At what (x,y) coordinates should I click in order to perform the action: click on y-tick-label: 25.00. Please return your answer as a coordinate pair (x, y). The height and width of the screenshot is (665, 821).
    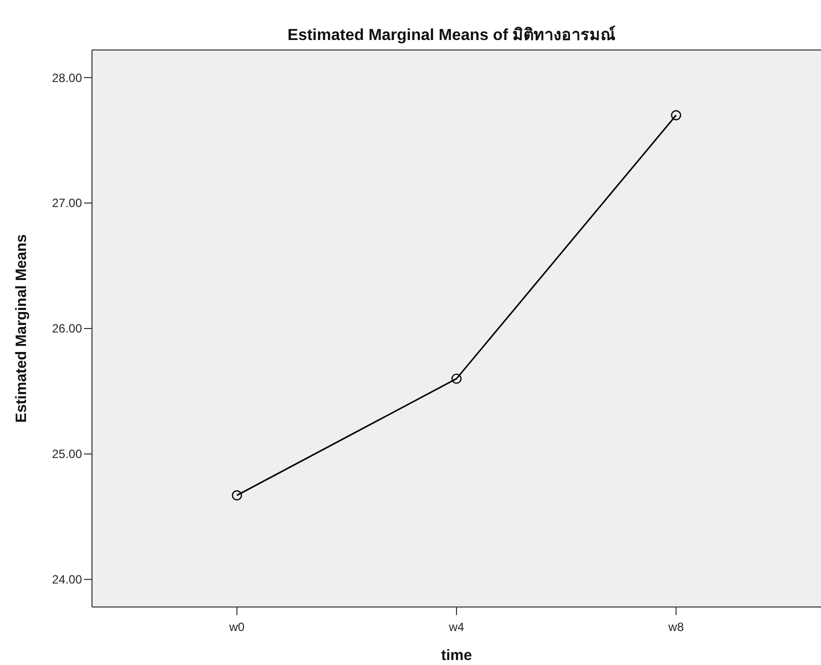
    Looking at the image, I should click on (67, 454).